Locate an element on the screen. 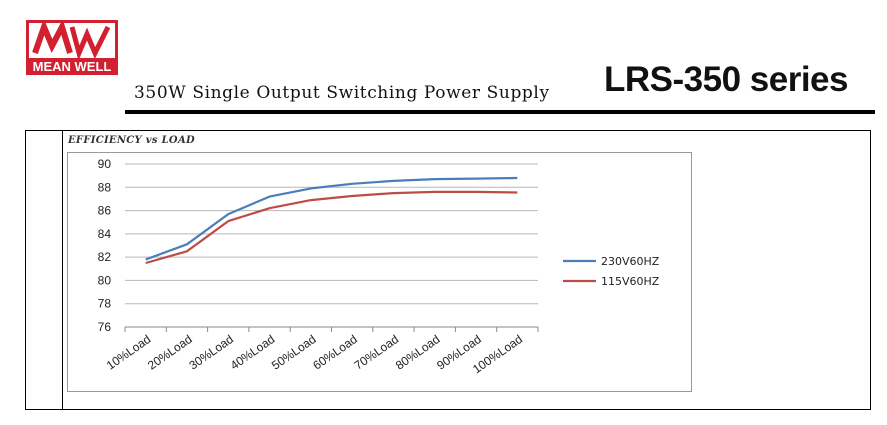  x-tick-label: 30%Load is located at coordinates (211, 352).